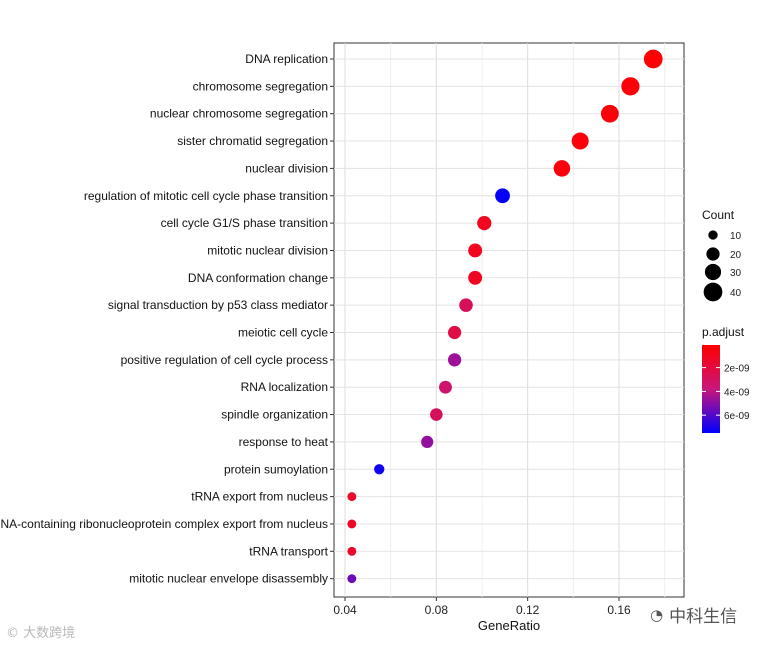  I want to click on size-legend-label: 20, so click(736, 255).